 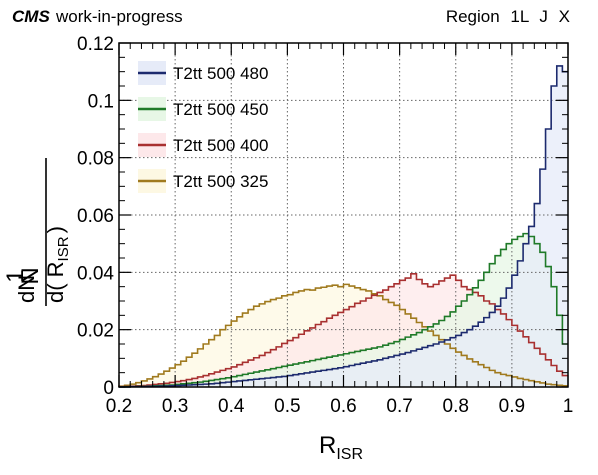 I want to click on legend-label: T2tt 500 480, so click(x=220, y=73).